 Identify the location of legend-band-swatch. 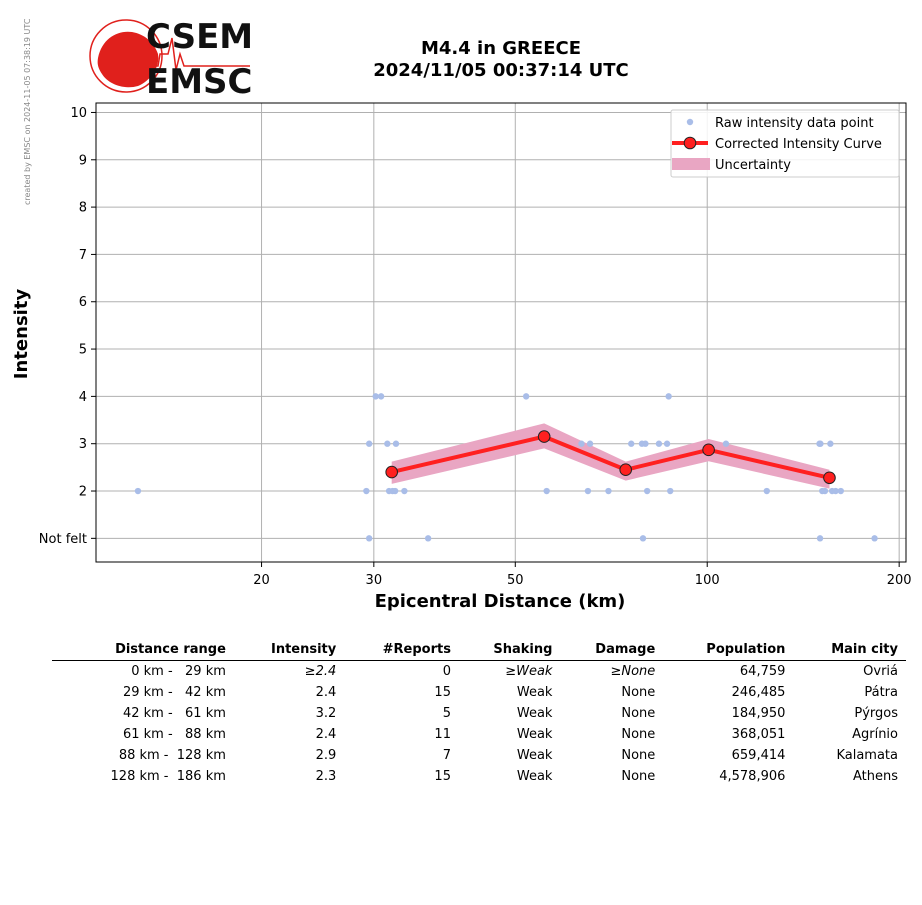
(691, 164).